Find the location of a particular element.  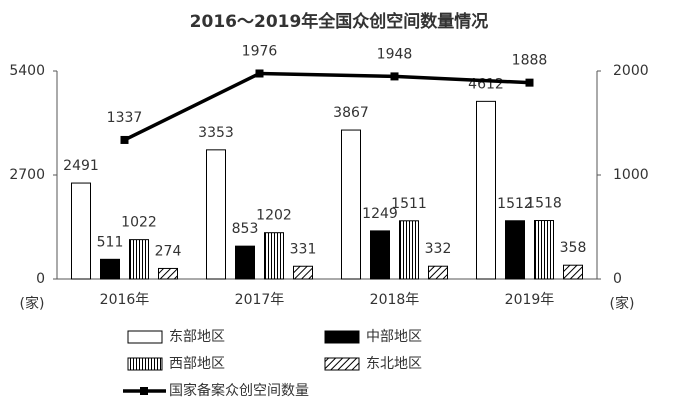

y-tick-label: 5400 is located at coordinates (27, 71).